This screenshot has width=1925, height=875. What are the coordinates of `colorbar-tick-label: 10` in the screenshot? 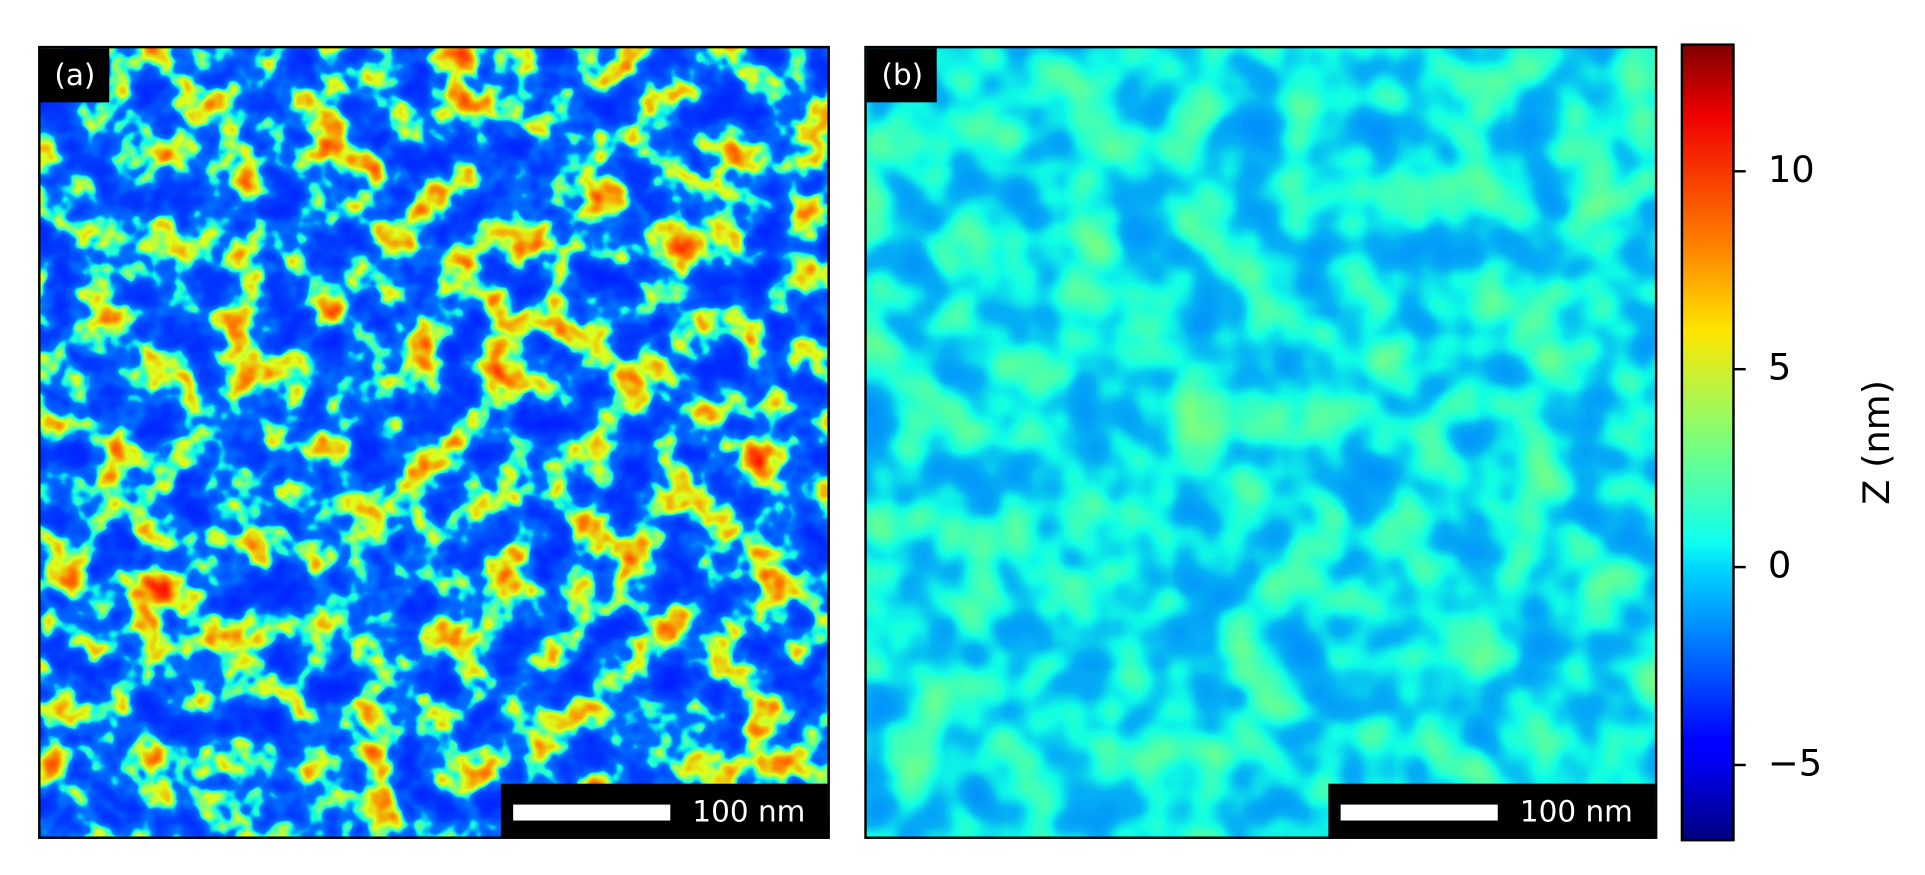 It's located at (1791, 169).